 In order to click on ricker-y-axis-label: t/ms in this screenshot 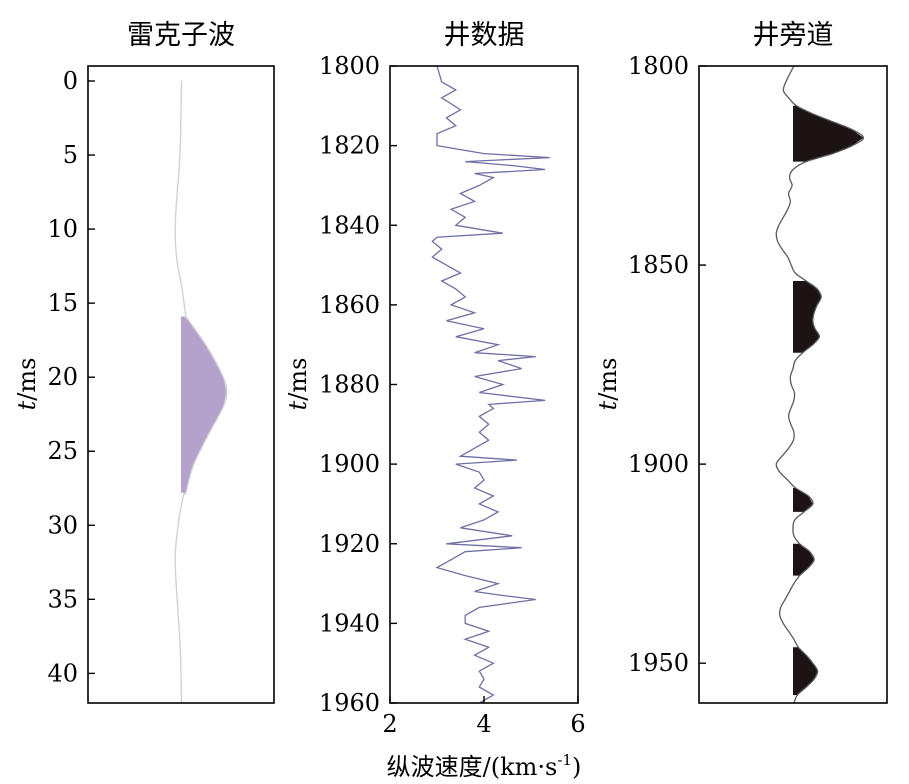, I will do `click(27, 384)`.